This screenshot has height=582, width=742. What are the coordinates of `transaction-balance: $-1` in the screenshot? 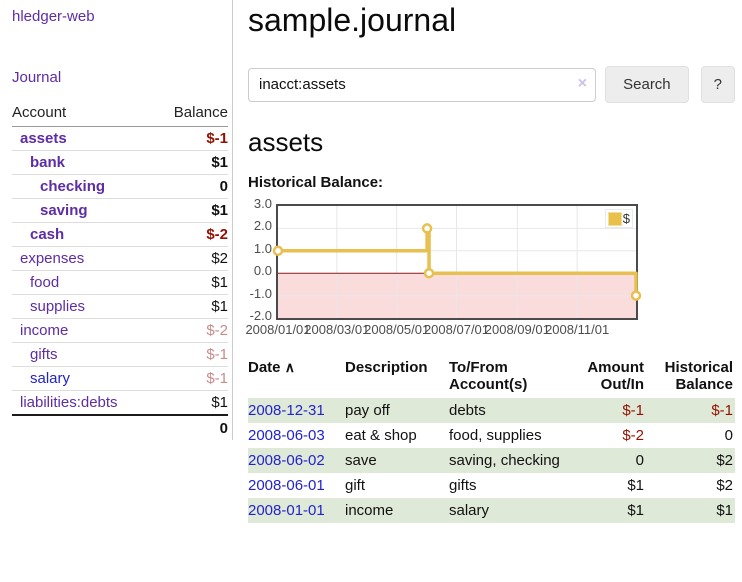 It's located at (722, 410).